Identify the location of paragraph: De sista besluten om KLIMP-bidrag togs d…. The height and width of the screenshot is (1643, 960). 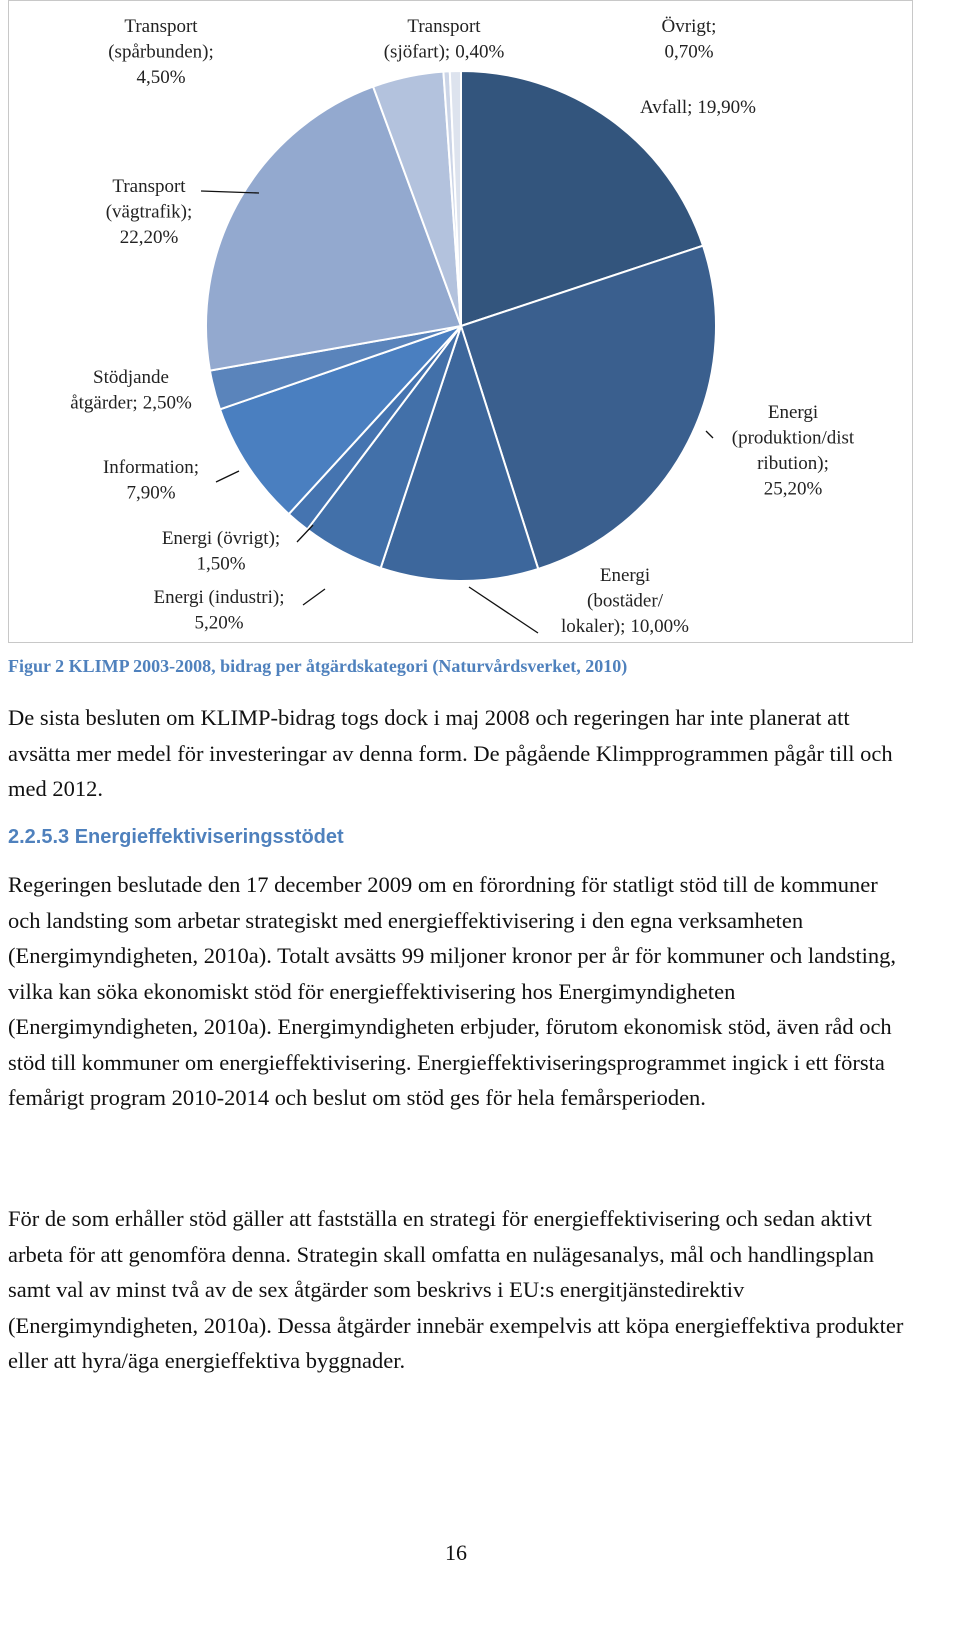
(450, 753).